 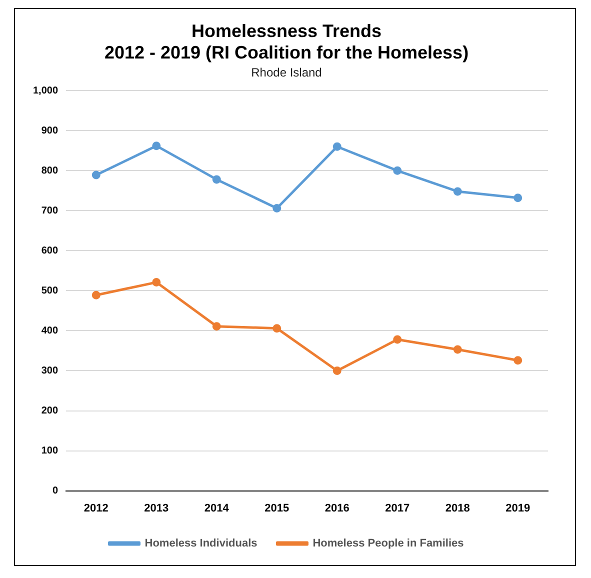 What do you see at coordinates (397, 508) in the screenshot?
I see `x-tick-label: 2017` at bounding box center [397, 508].